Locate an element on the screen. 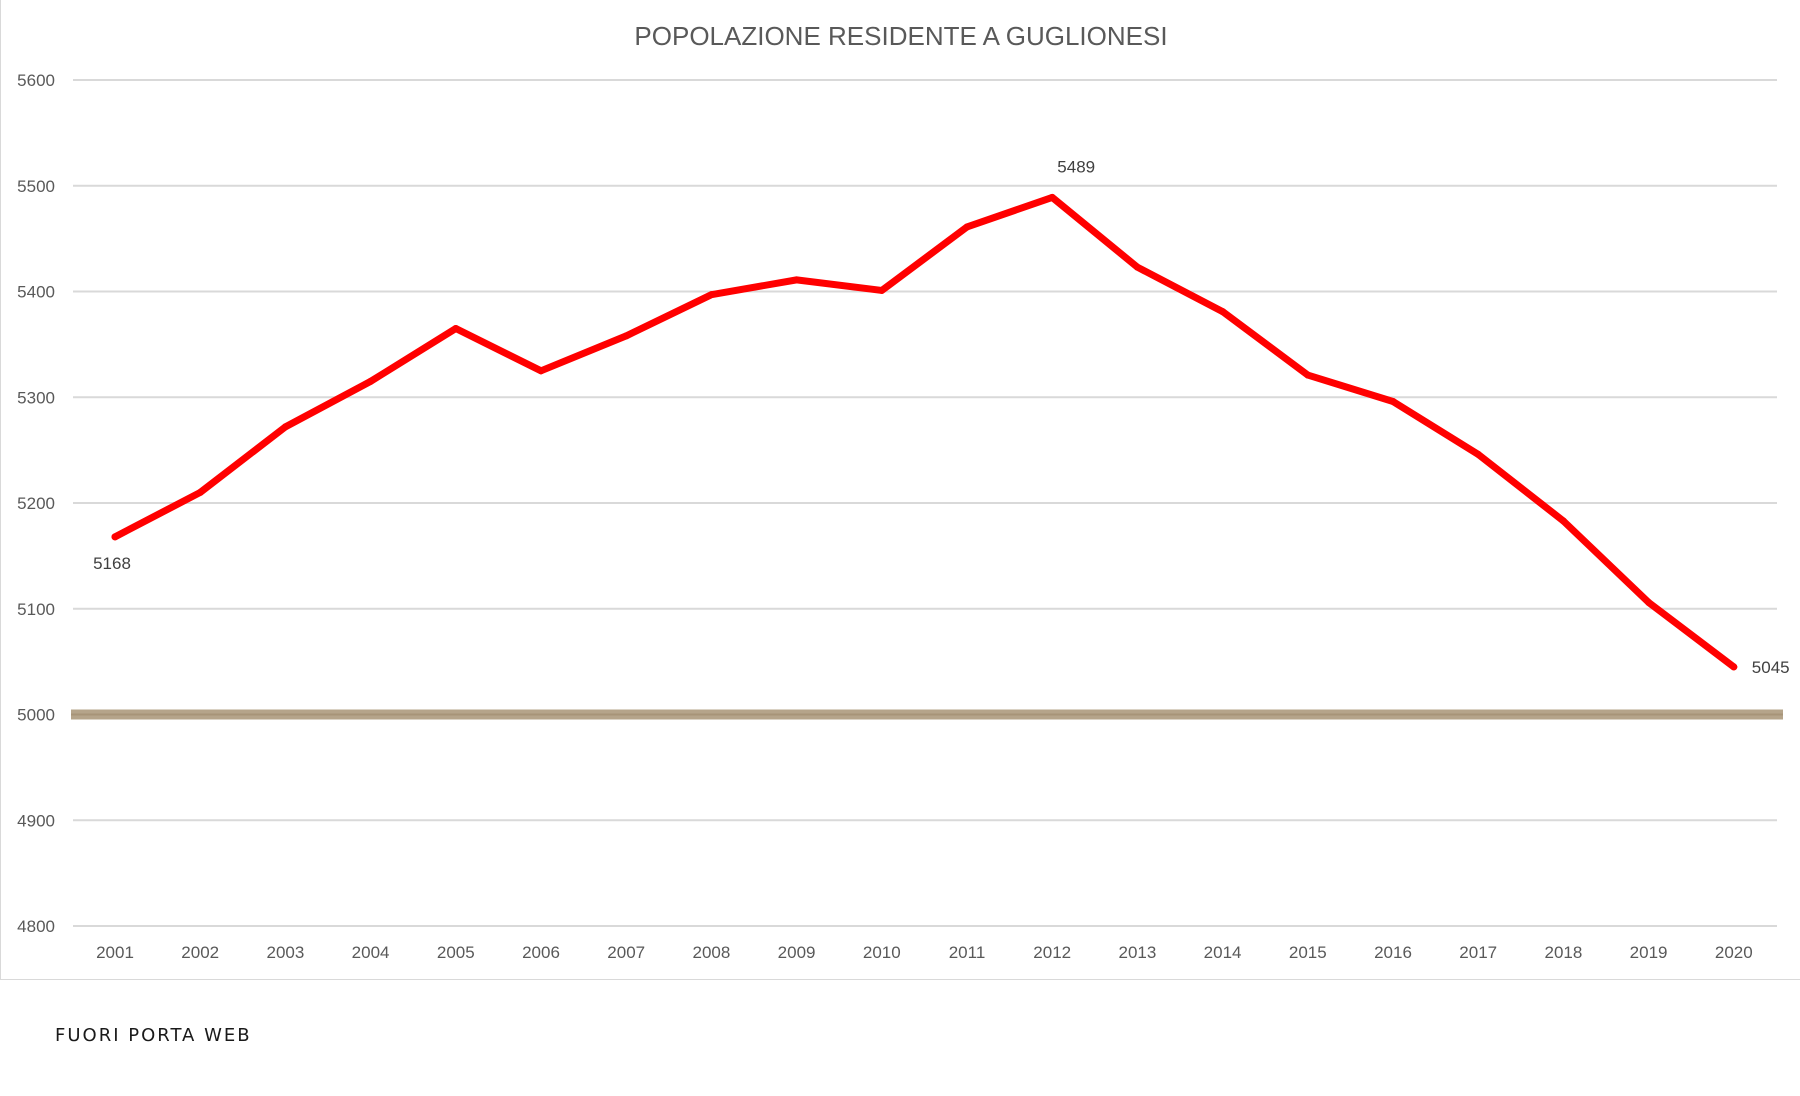 This screenshot has width=1800, height=1096. data-label: 5489 is located at coordinates (1076, 166).